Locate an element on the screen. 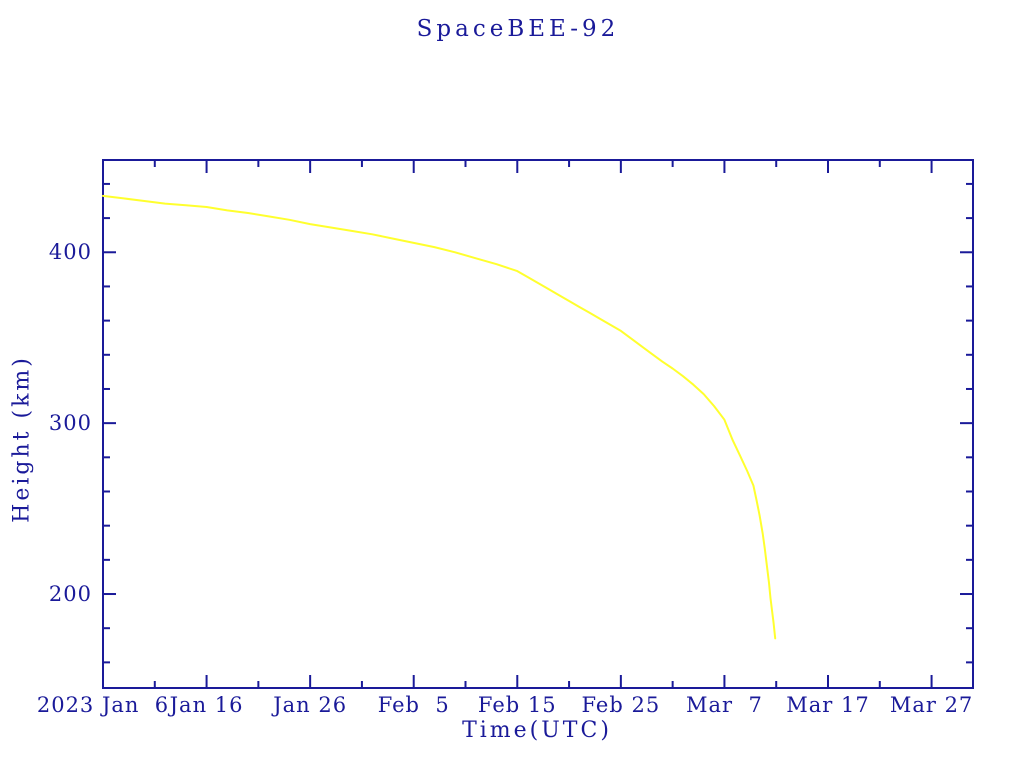 This screenshot has height=768, width=1024. y-tick-label: 300 is located at coordinates (70, 423).